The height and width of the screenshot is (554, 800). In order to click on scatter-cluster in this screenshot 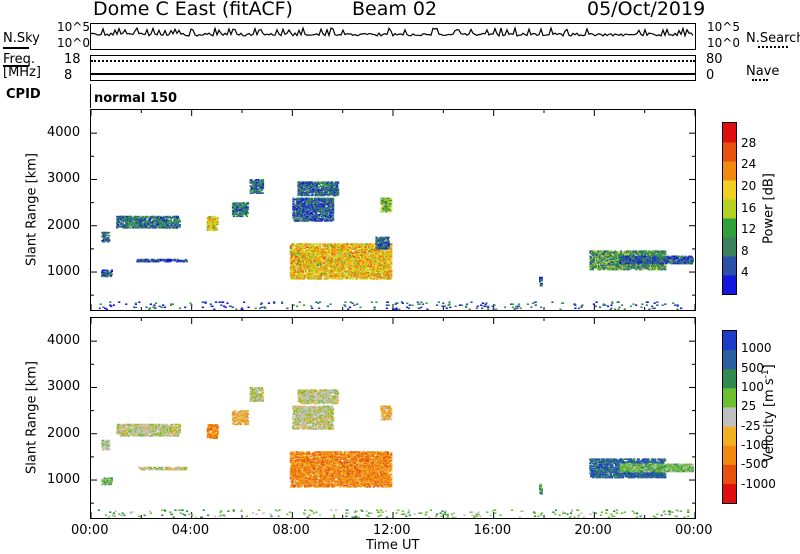, I will do `click(382, 243)`.